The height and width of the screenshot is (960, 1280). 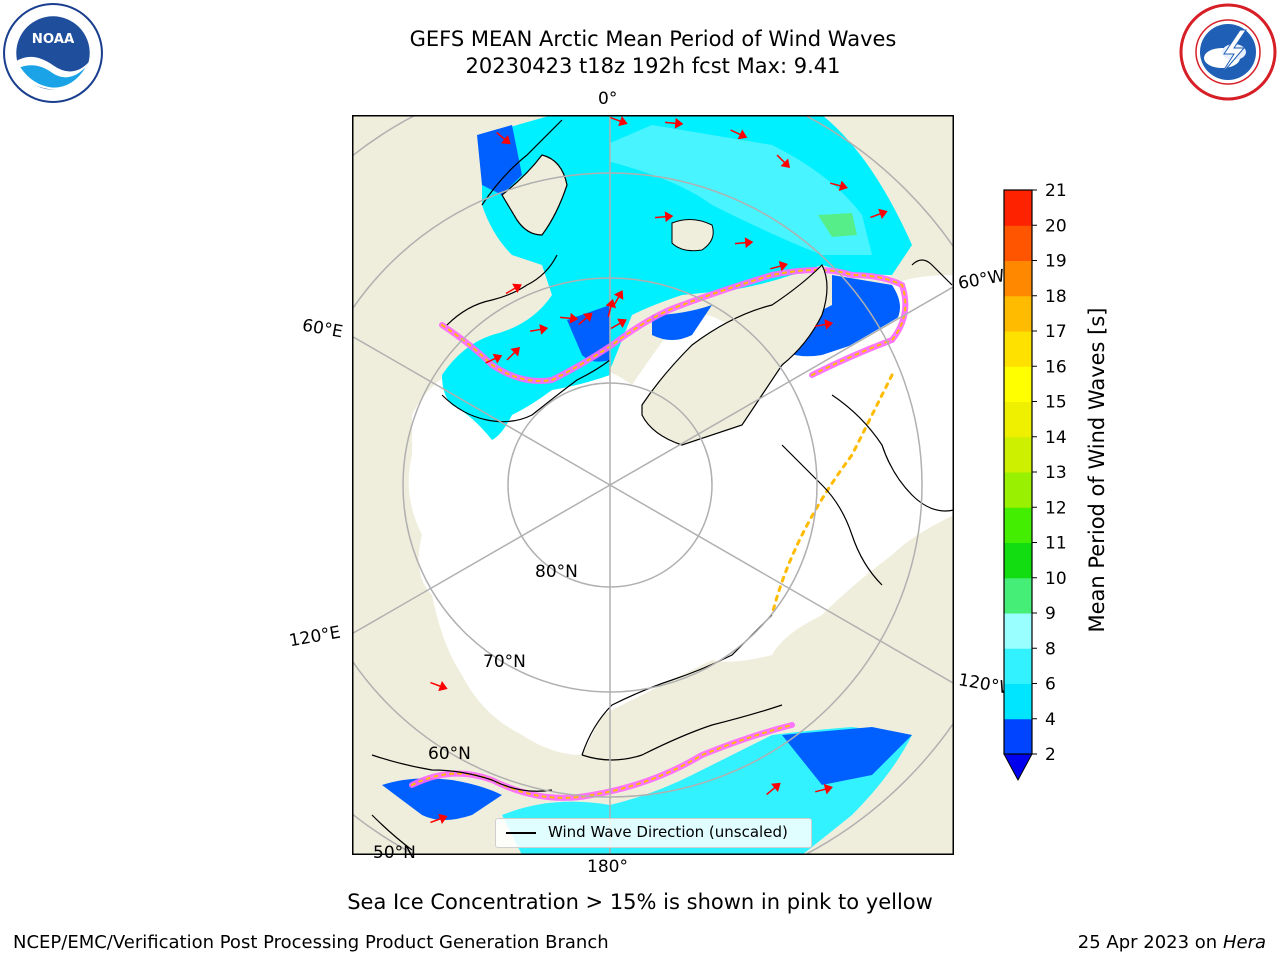 What do you see at coordinates (556, 572) in the screenshot?
I see `lat-label-80: 80°N` at bounding box center [556, 572].